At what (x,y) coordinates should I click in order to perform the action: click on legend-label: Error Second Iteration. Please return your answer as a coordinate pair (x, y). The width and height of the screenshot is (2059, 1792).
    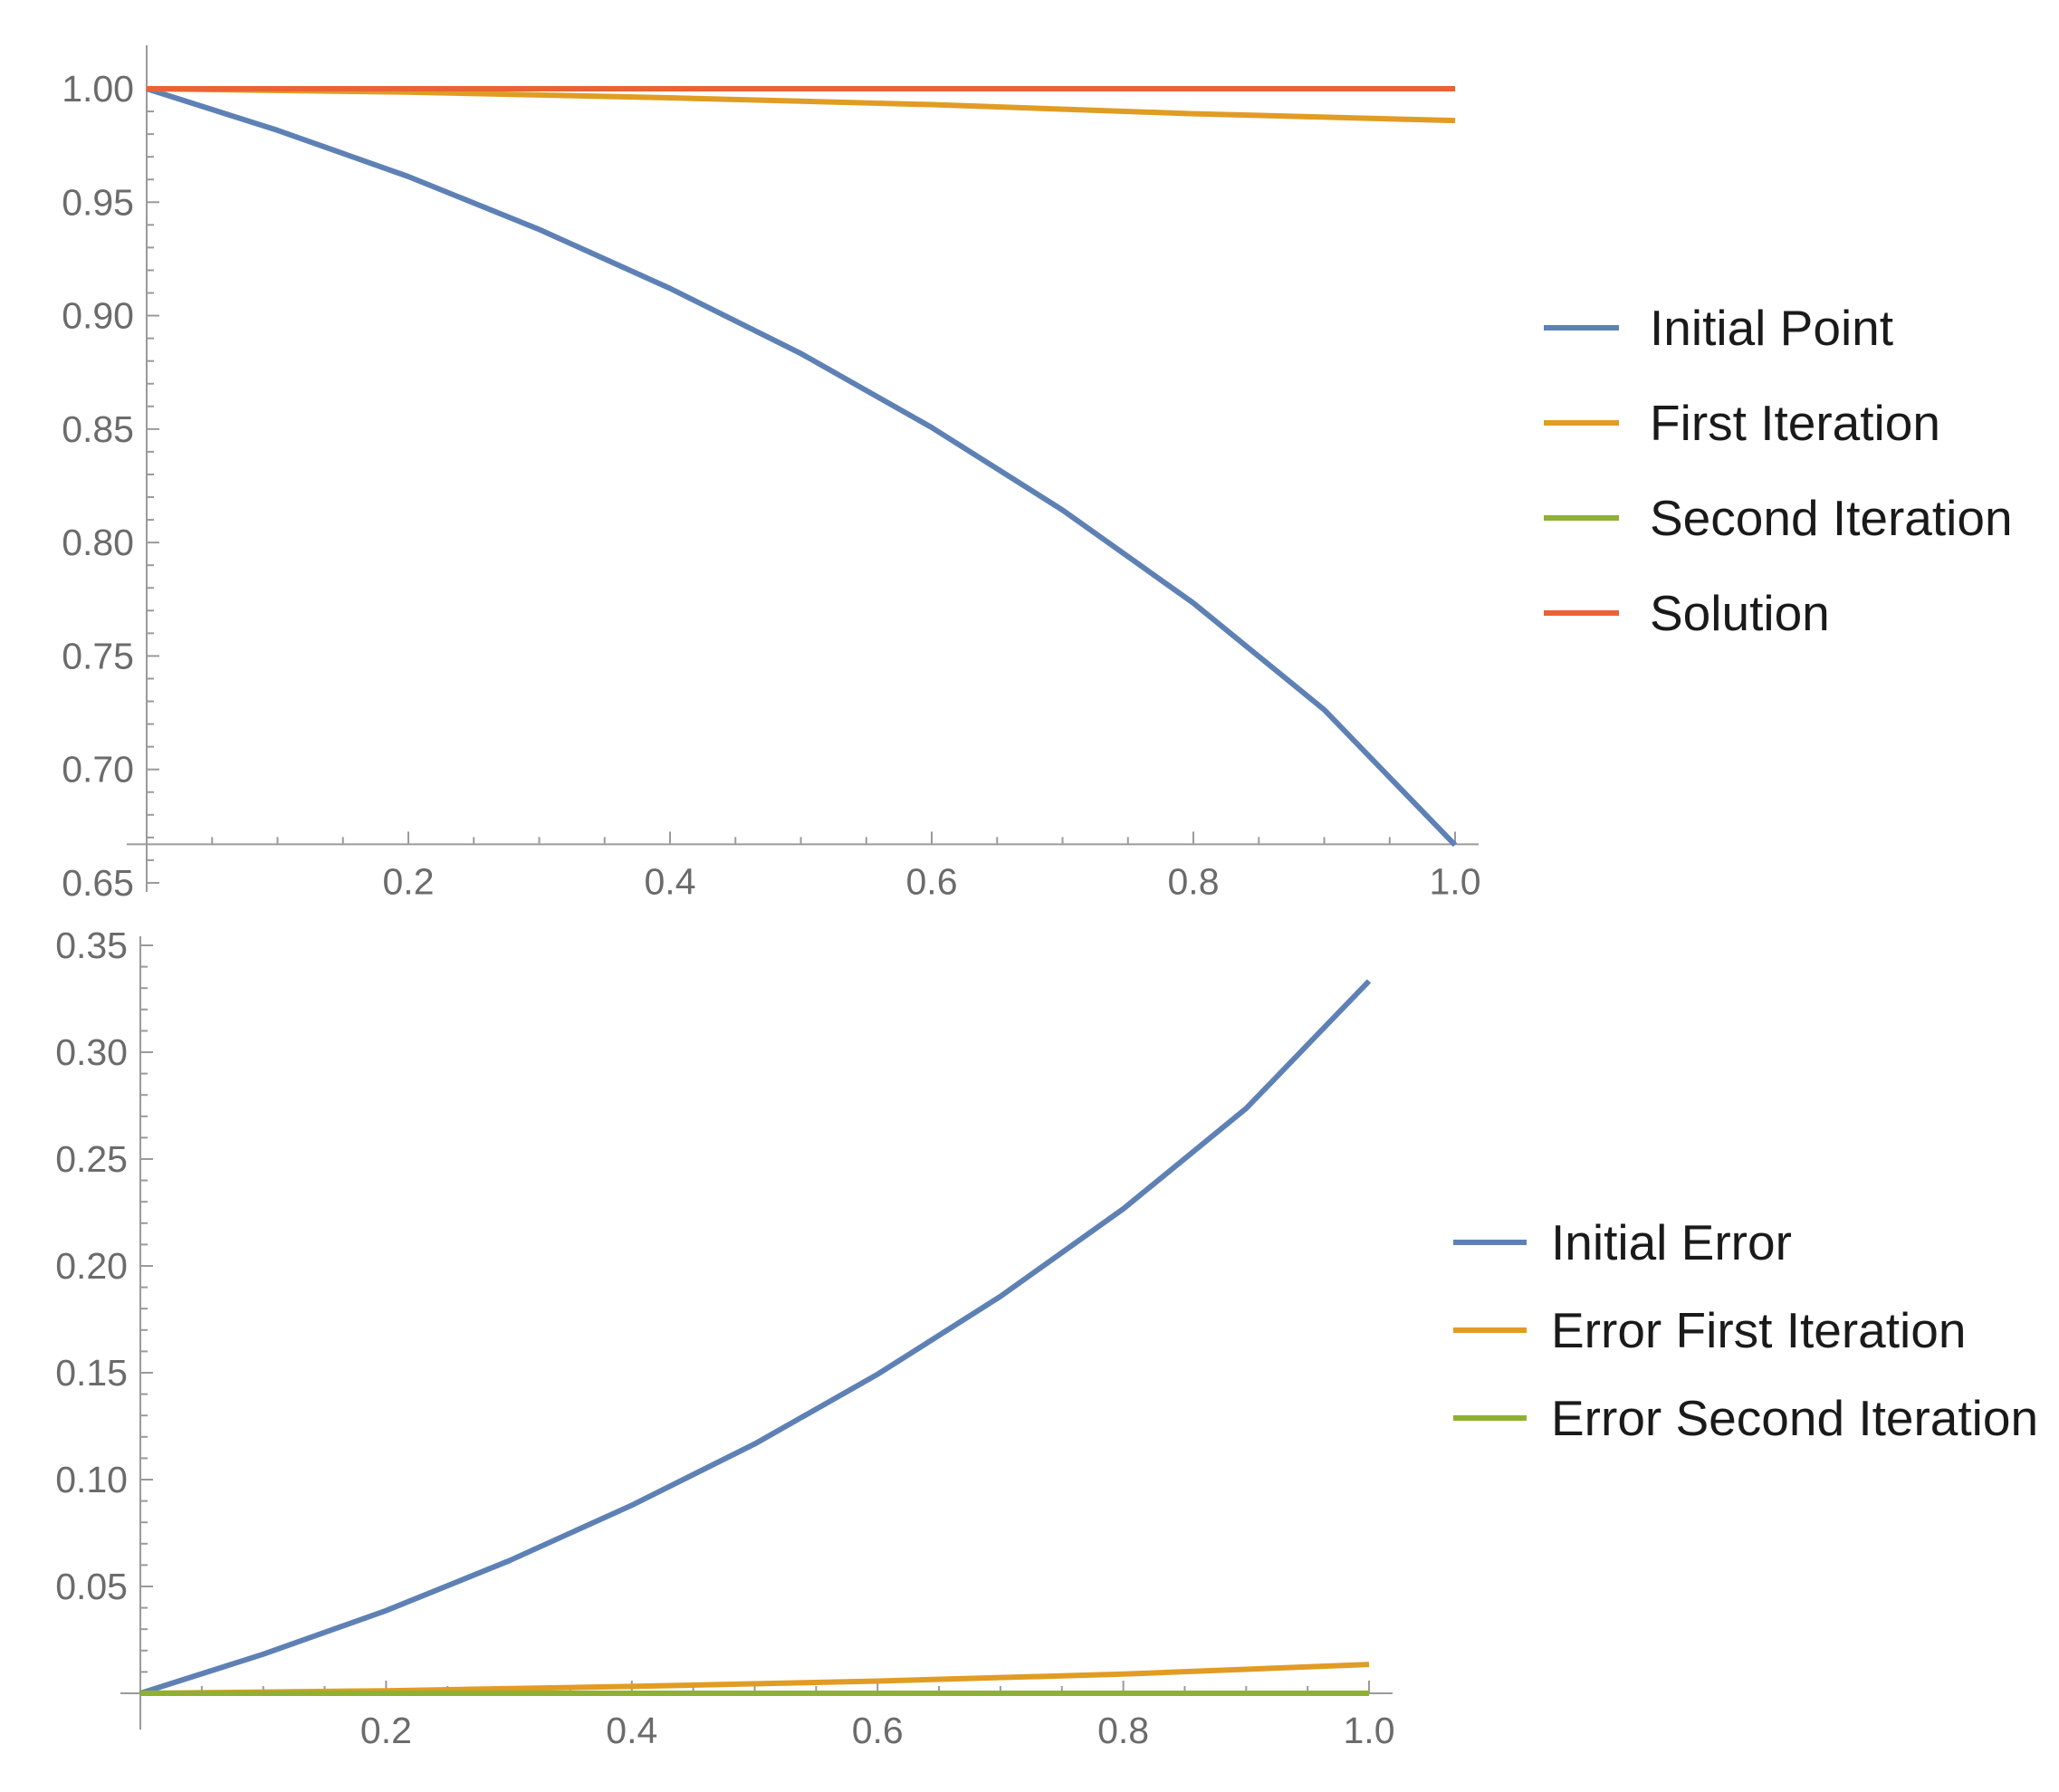
    Looking at the image, I should click on (1795, 1418).